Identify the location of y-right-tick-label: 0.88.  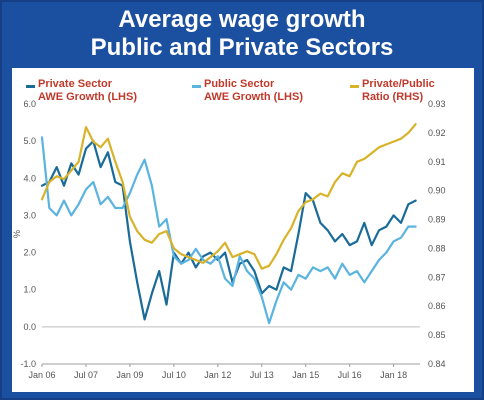
(437, 248).